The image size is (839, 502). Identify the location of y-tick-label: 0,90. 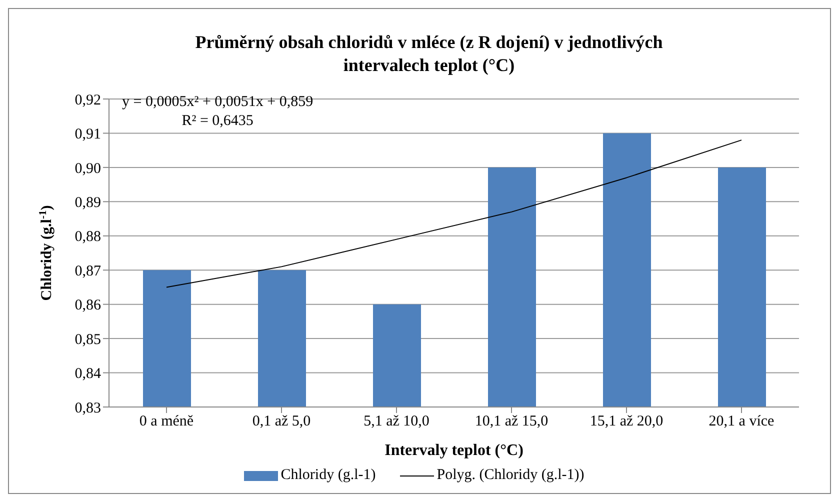
(87, 168).